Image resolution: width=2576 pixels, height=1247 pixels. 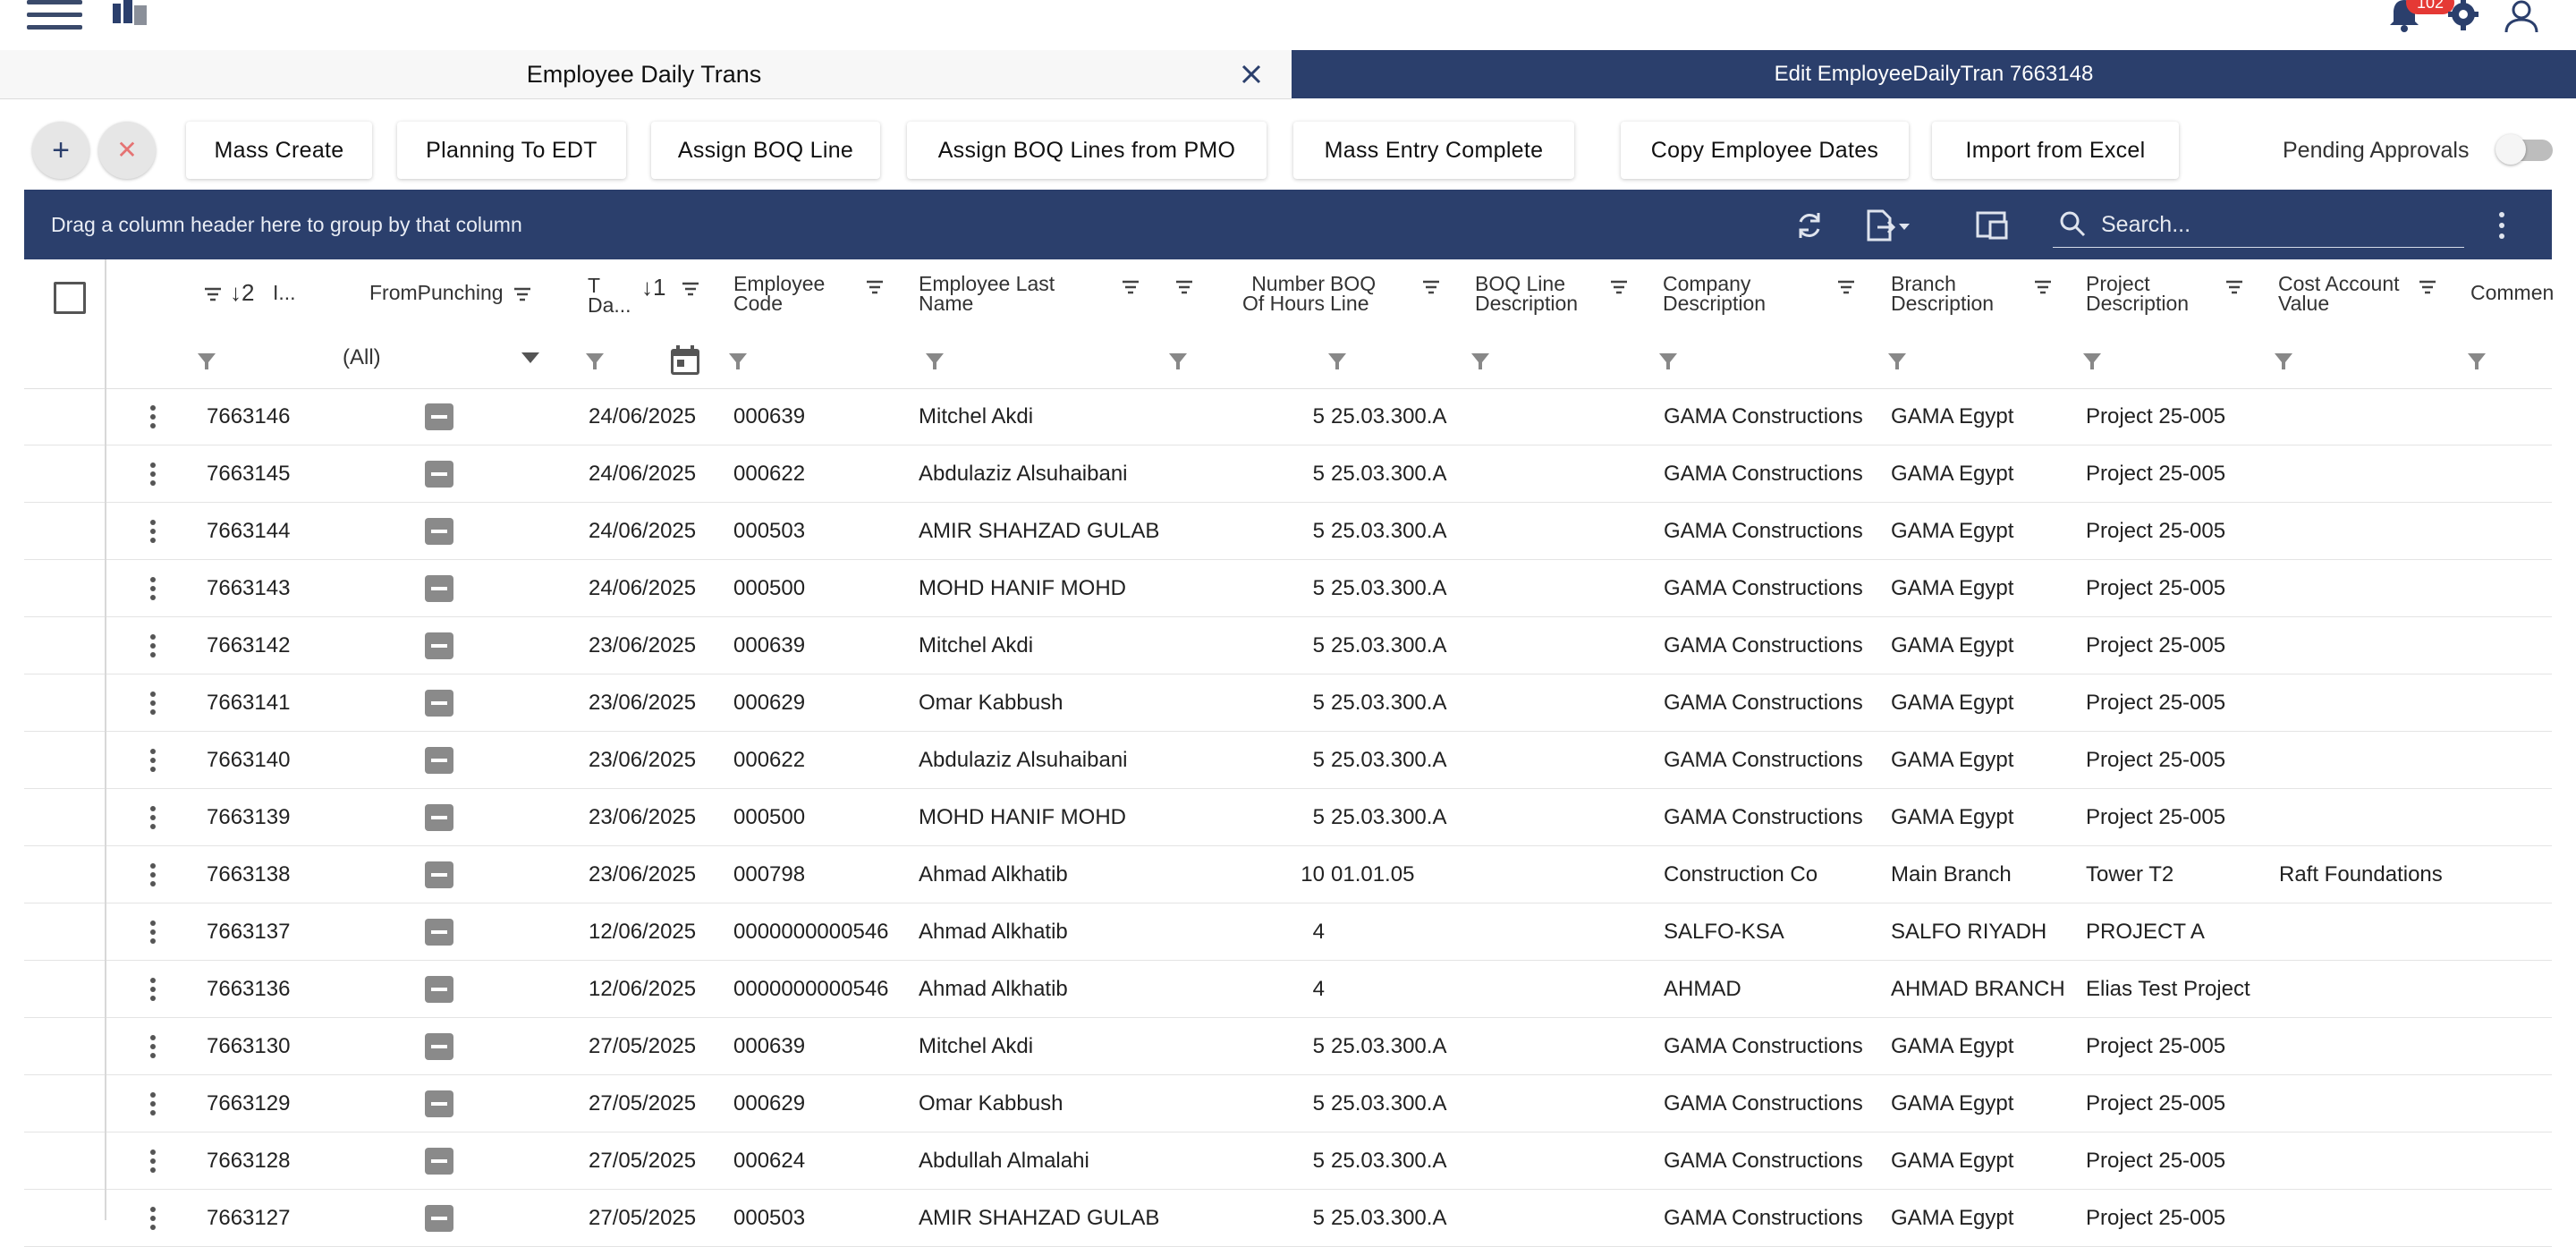 I want to click on gear-icon, so click(x=2463, y=16).